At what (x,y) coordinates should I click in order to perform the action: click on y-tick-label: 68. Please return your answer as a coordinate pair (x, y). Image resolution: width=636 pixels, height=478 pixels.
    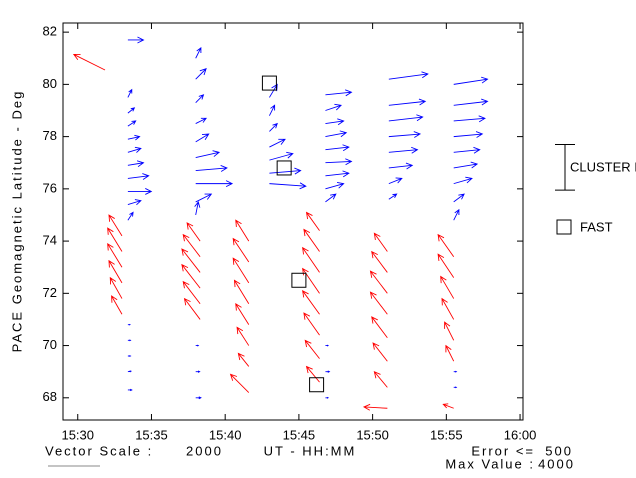
    Looking at the image, I should click on (50, 396).